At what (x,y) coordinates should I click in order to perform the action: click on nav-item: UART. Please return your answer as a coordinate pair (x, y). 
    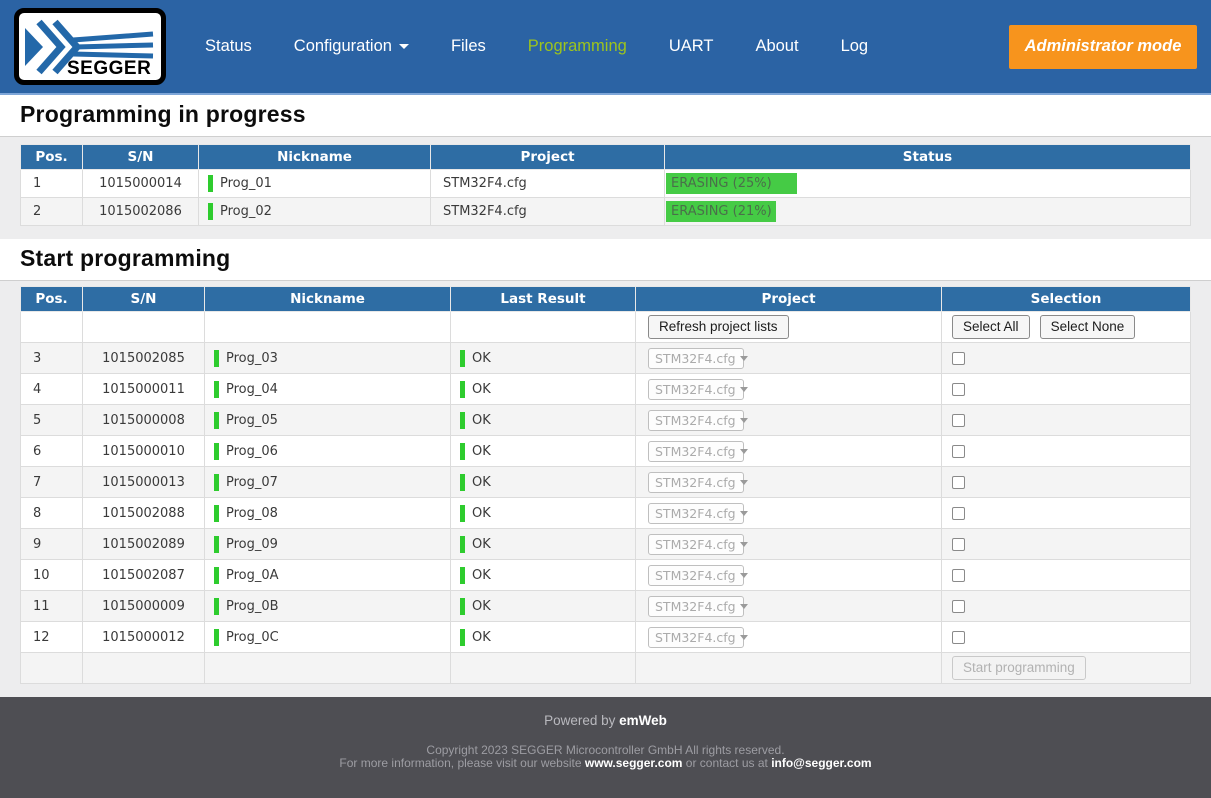
    Looking at the image, I should click on (691, 46).